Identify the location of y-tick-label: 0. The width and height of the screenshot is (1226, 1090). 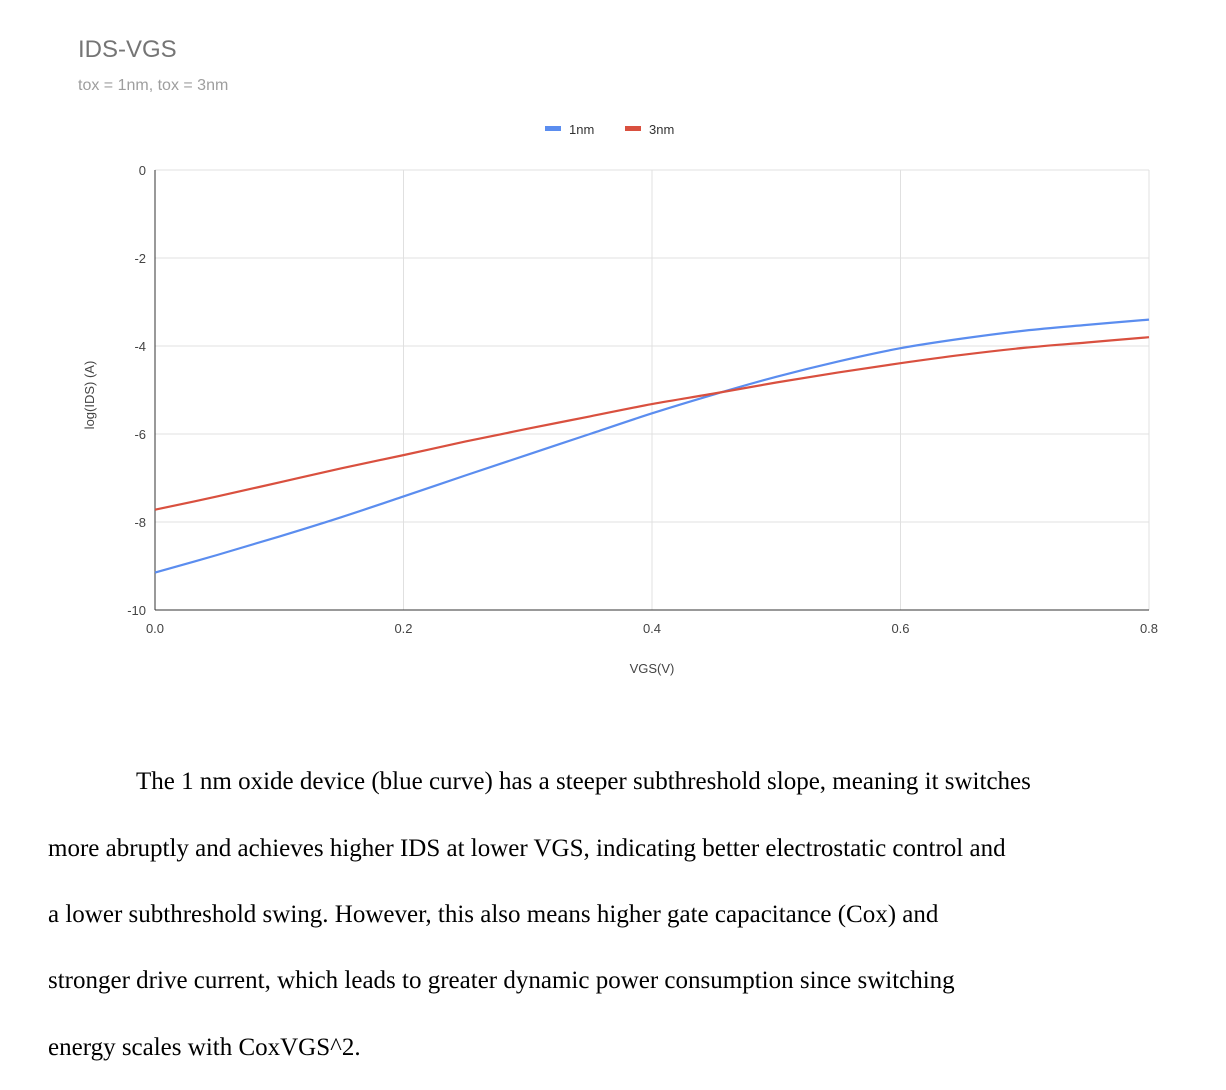
(142, 170).